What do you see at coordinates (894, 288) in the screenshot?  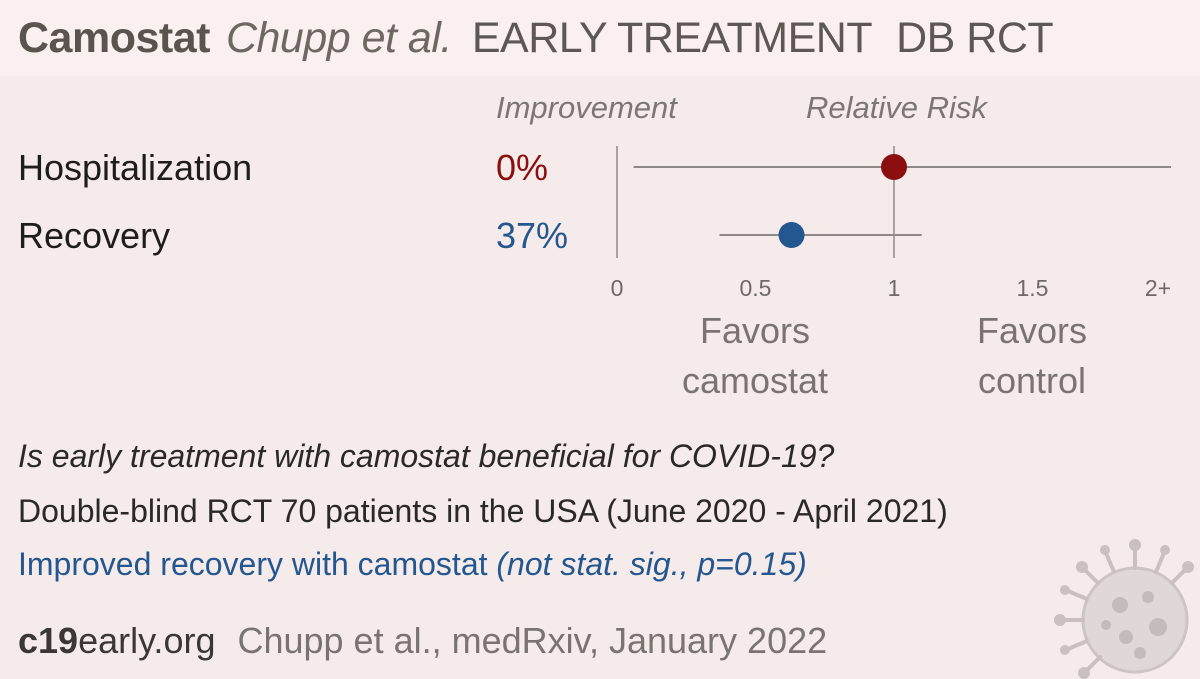 I see `x-tick-label: 1` at bounding box center [894, 288].